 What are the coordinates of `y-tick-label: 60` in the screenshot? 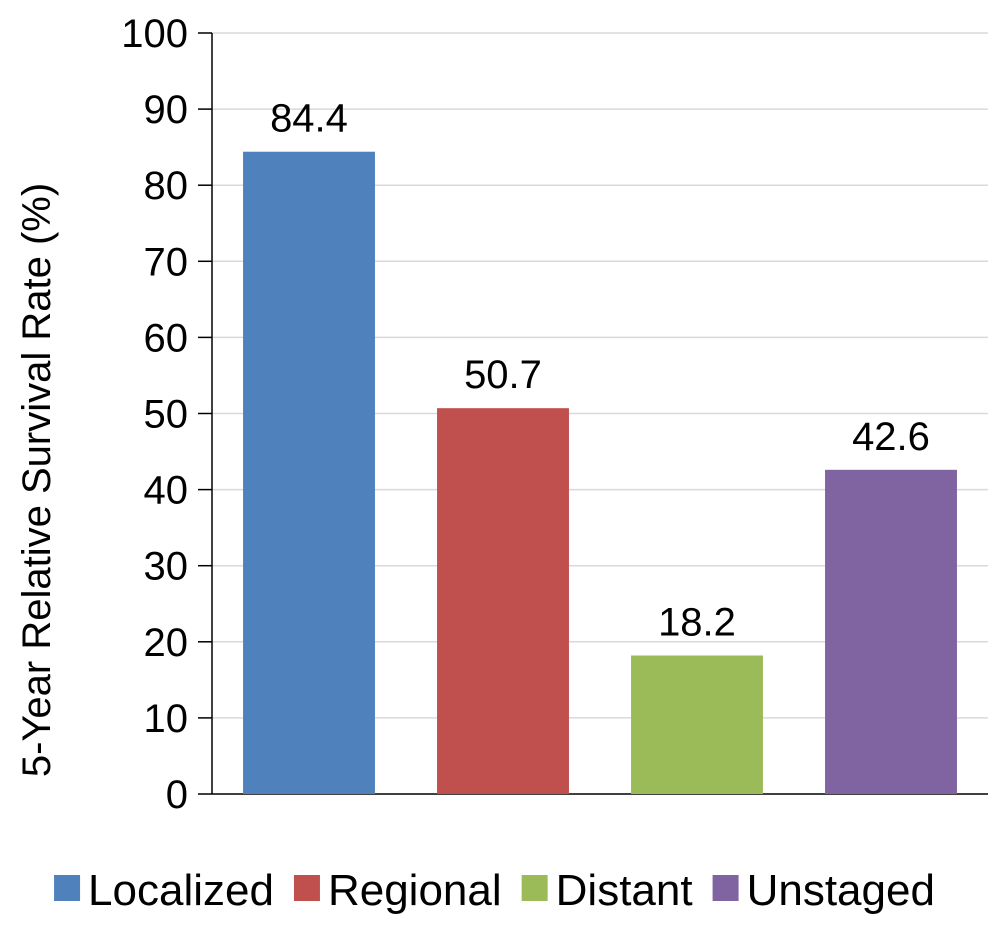 It's located at (166, 338).